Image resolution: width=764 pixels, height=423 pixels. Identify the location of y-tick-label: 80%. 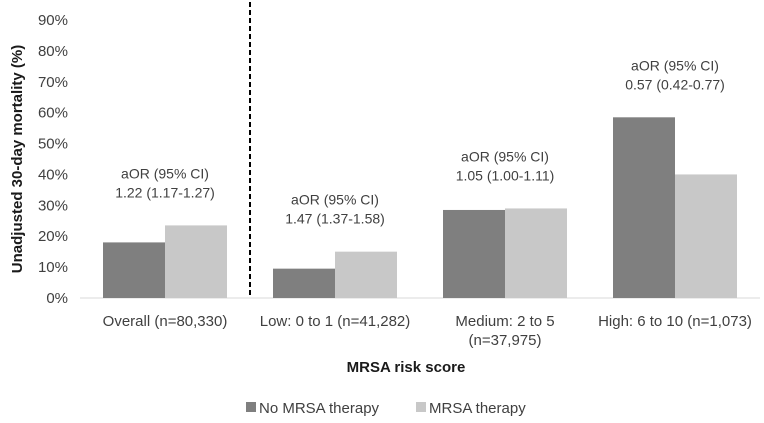
(53, 51).